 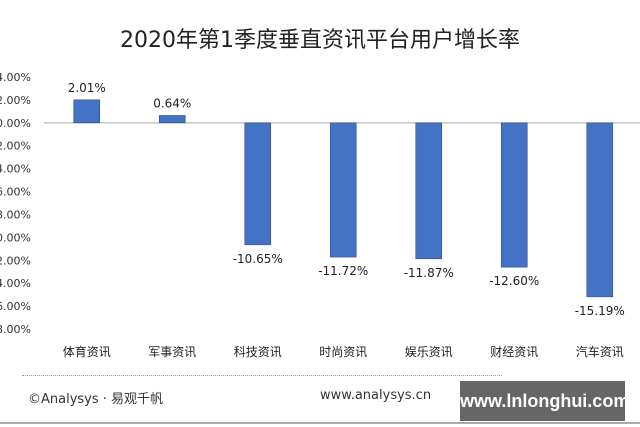 I want to click on data-label: -12.60%, so click(x=514, y=281).